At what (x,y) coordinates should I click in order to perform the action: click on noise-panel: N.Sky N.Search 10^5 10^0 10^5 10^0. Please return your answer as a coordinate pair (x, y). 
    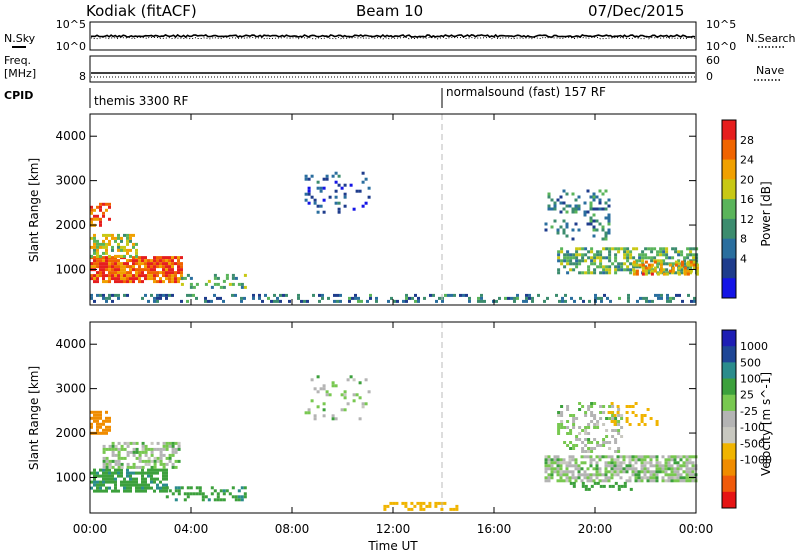
    Looking at the image, I should click on (400, 35).